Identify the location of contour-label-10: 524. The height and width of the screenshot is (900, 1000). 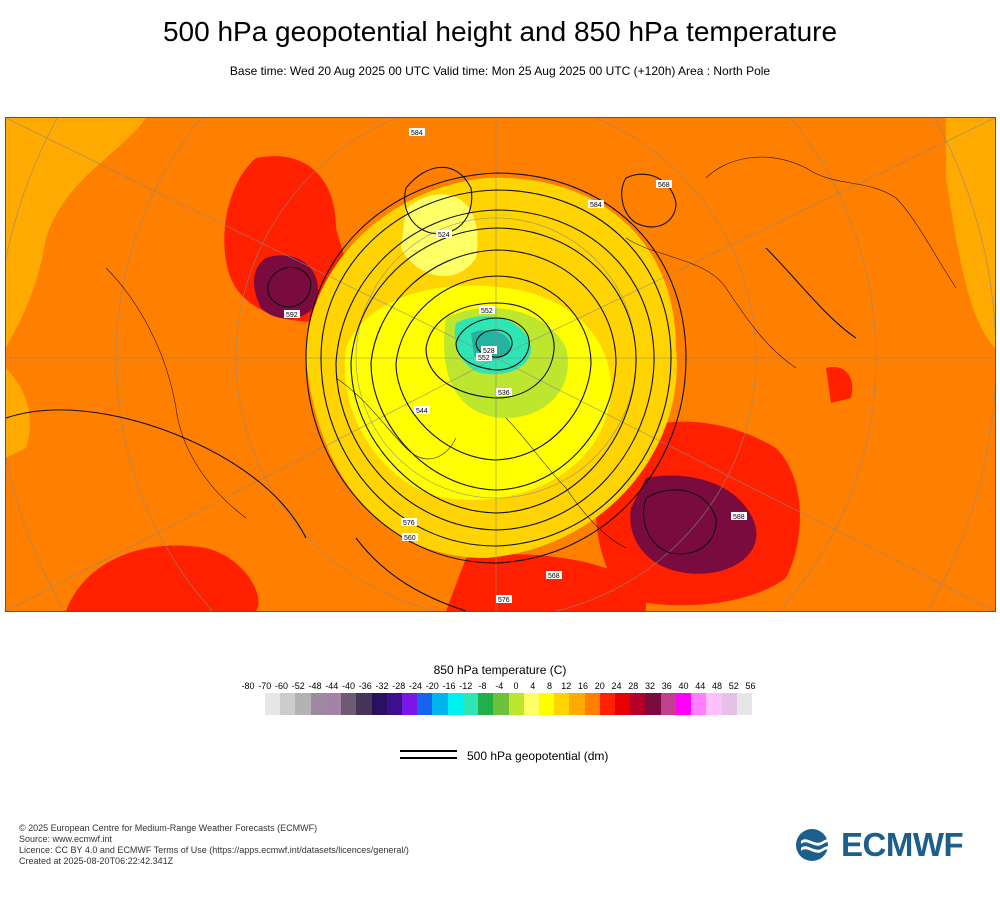
(444, 234).